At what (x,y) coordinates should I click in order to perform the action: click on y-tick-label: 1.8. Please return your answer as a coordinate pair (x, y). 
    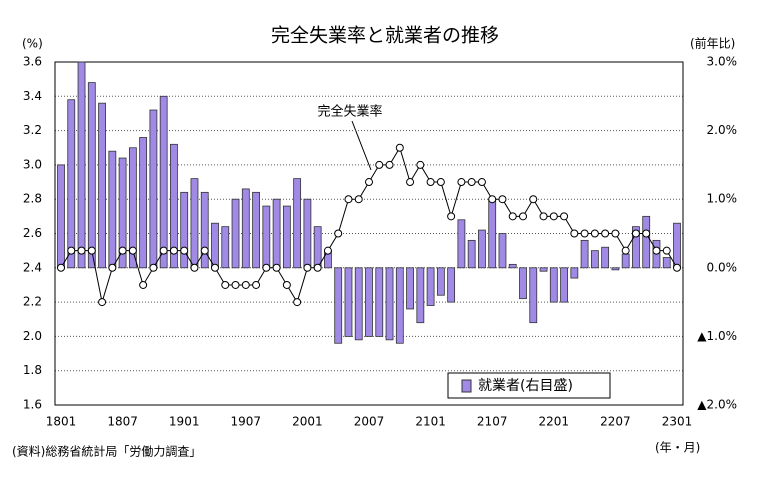
    Looking at the image, I should click on (32, 370).